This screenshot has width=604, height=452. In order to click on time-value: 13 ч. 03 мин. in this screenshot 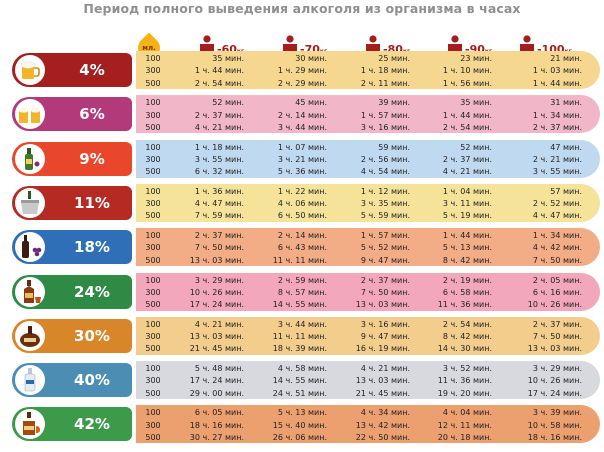, I will do `click(216, 337)`.